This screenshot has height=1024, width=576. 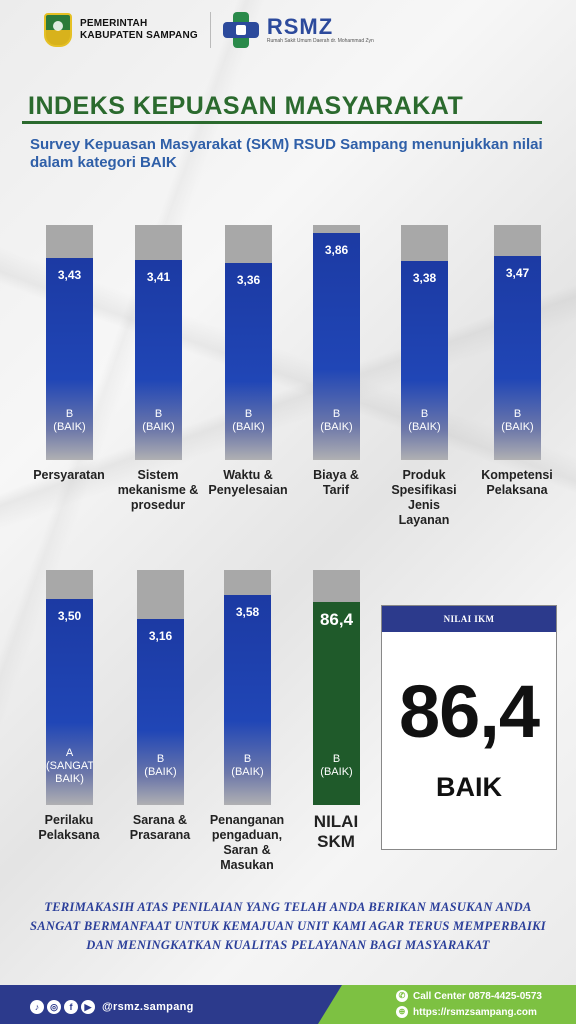 I want to click on tiktok-icon: ♪, so click(x=37, y=1007).